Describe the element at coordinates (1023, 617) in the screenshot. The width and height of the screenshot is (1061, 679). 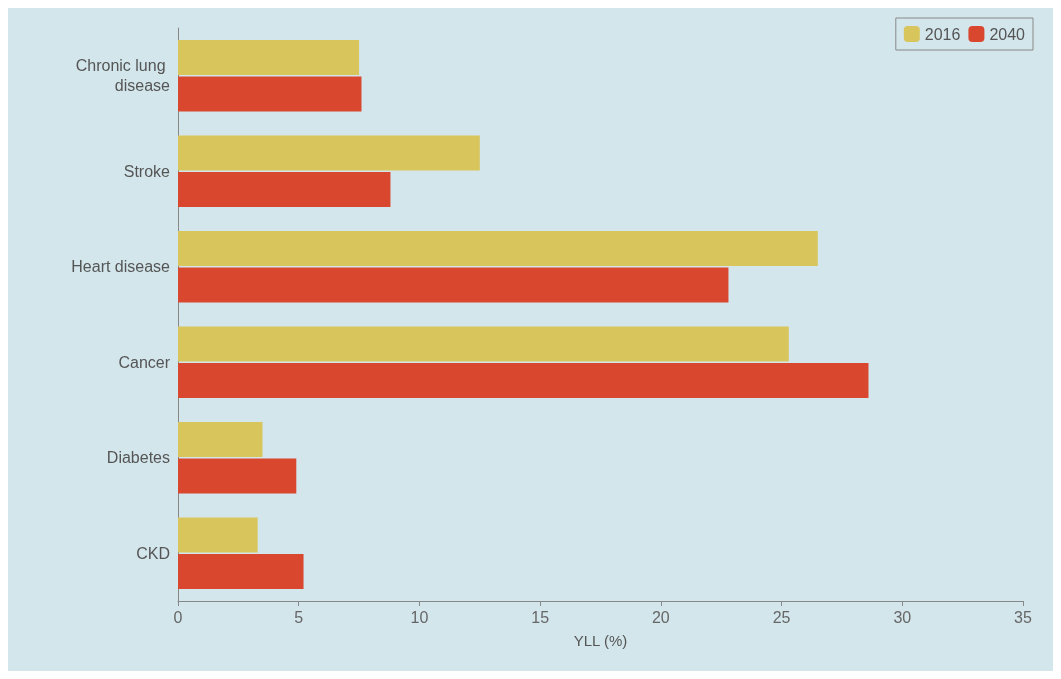
I see `x-tick-label: 35` at that location.